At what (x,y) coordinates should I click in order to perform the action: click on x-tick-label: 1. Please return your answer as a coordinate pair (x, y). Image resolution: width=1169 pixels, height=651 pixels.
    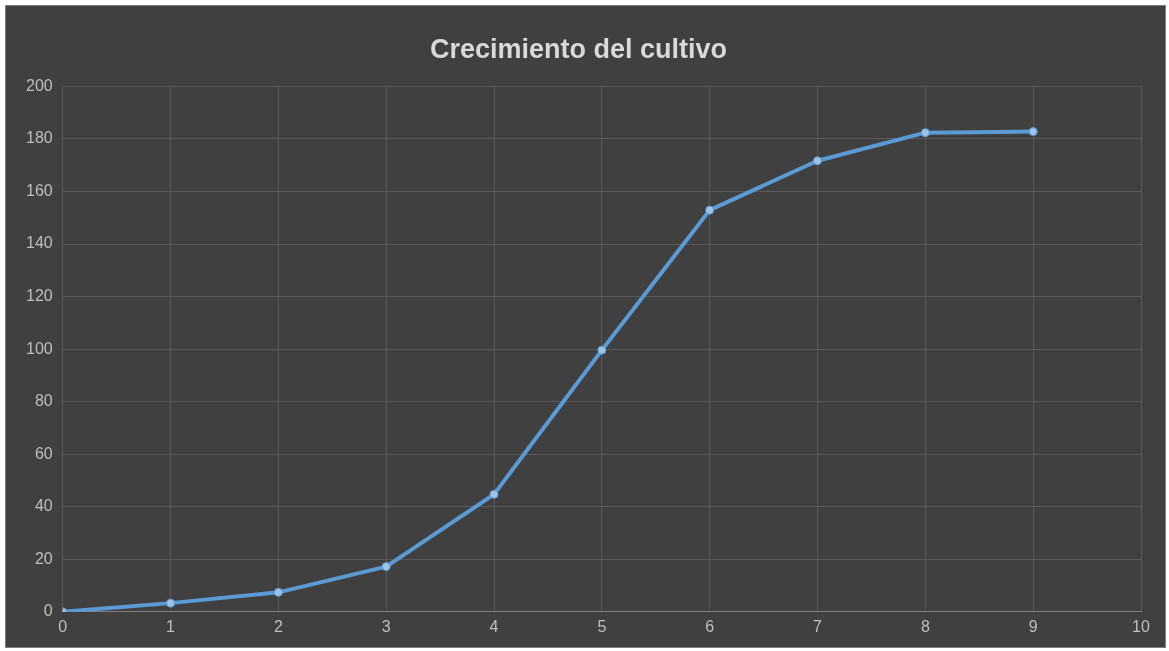
    Looking at the image, I should click on (171, 626).